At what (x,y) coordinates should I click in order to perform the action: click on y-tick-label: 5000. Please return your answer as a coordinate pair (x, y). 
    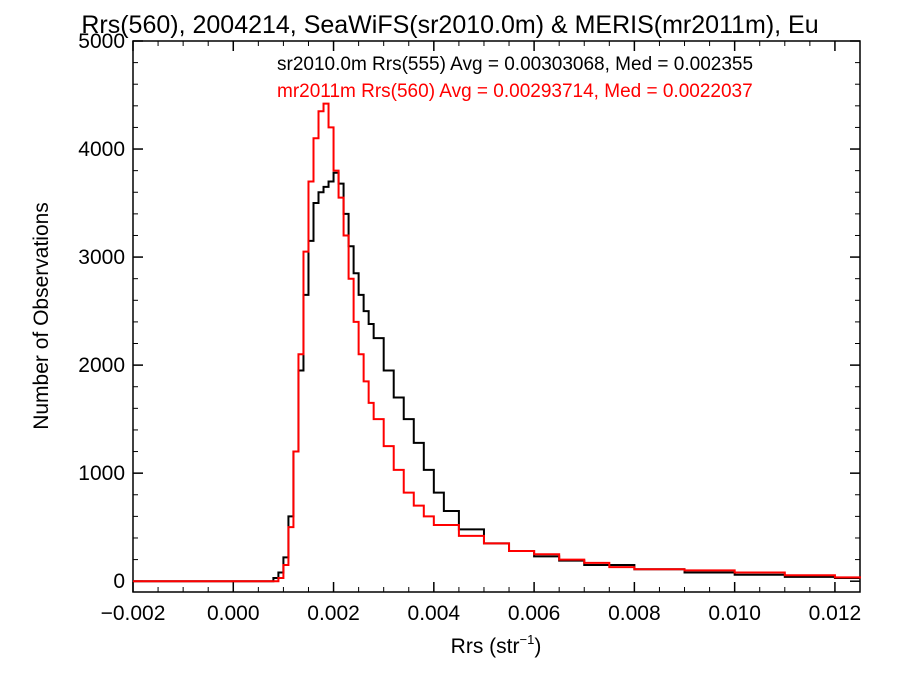
    Looking at the image, I should click on (101, 41).